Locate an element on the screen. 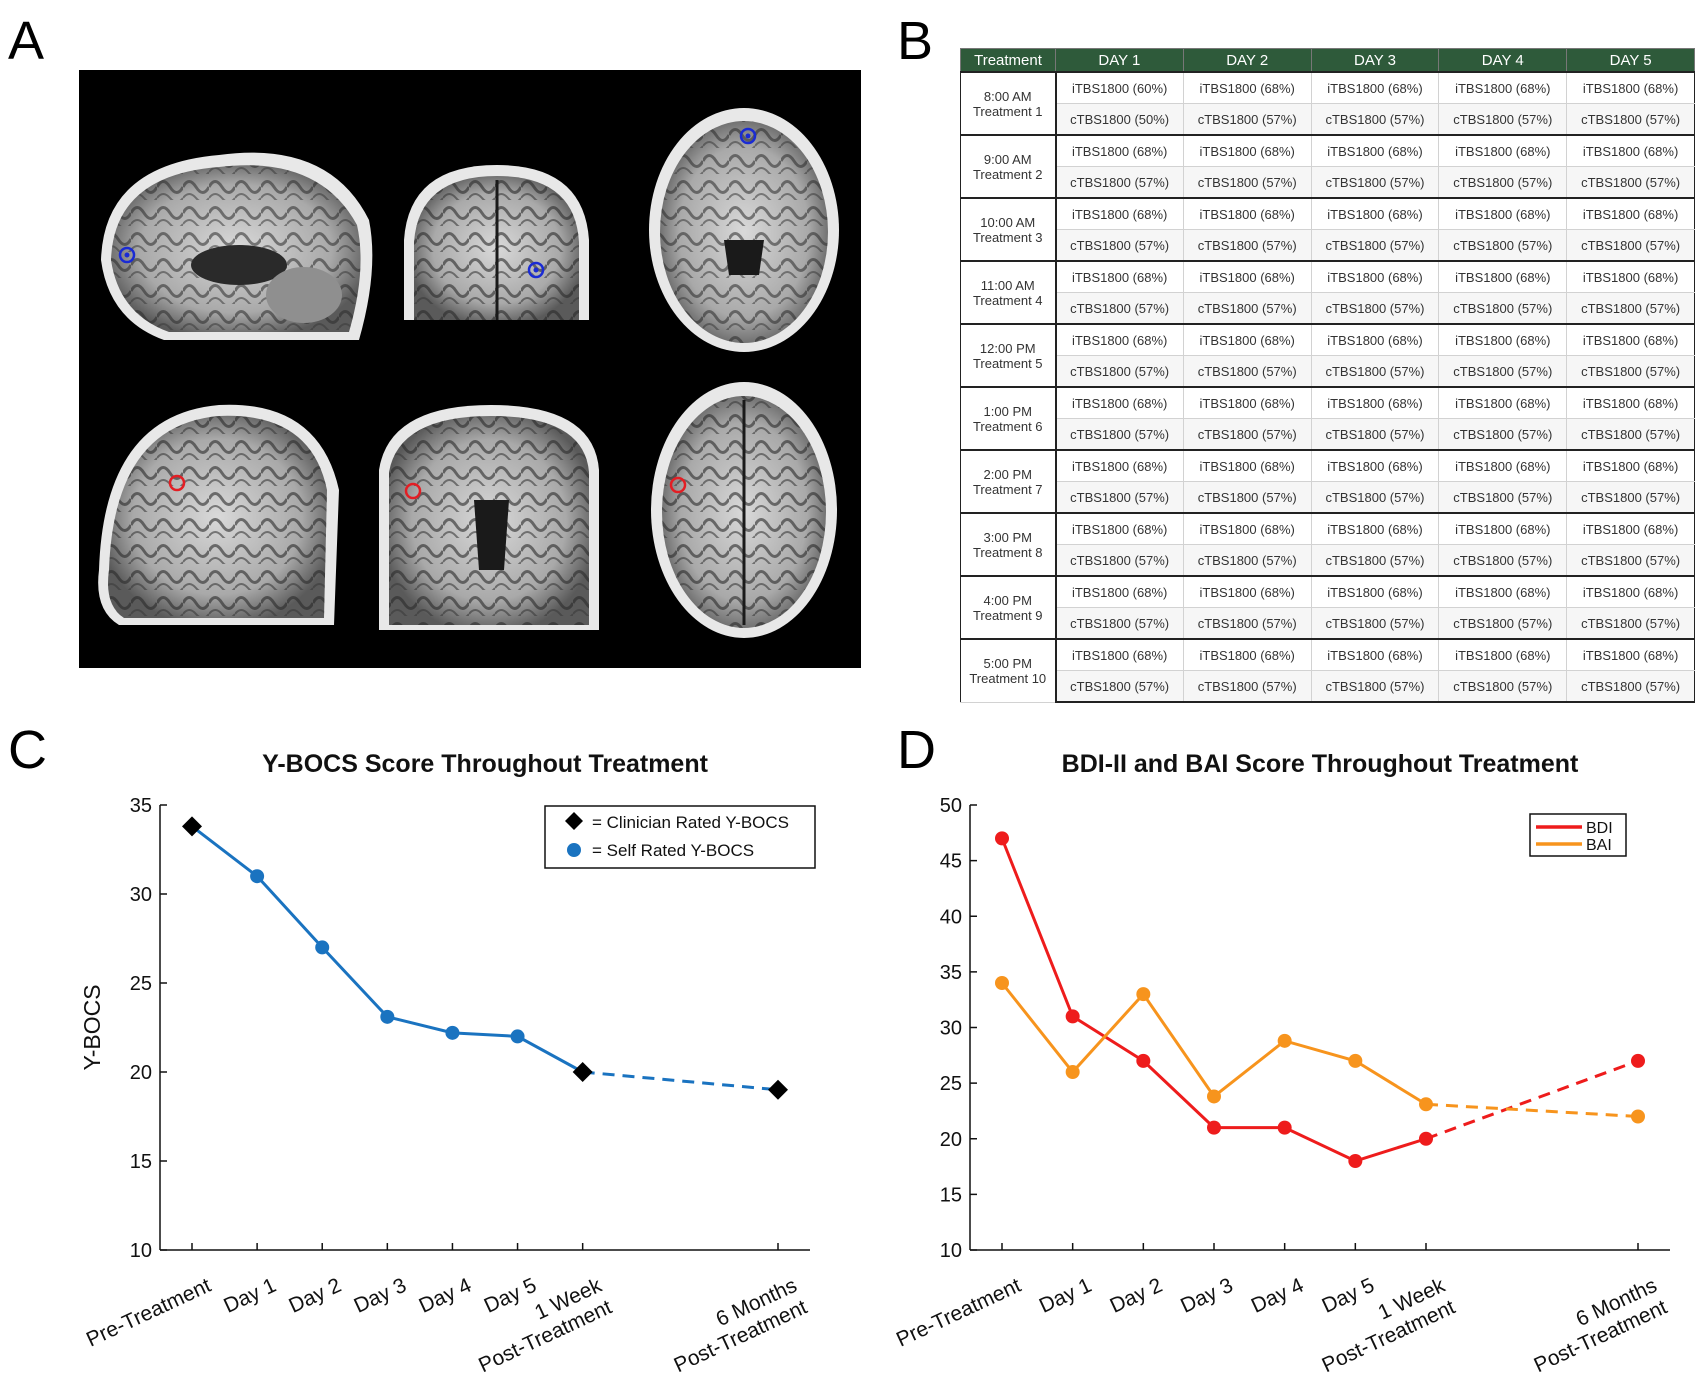 The image size is (1703, 1388). slot-label: Treatment 7 is located at coordinates (1007, 489).